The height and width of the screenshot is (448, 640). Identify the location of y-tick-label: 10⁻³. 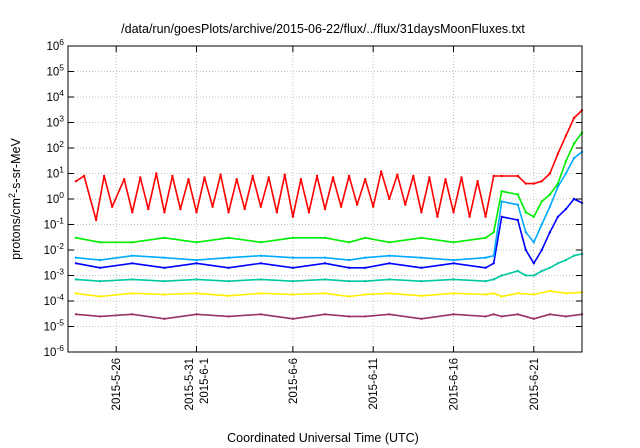
(54, 275).